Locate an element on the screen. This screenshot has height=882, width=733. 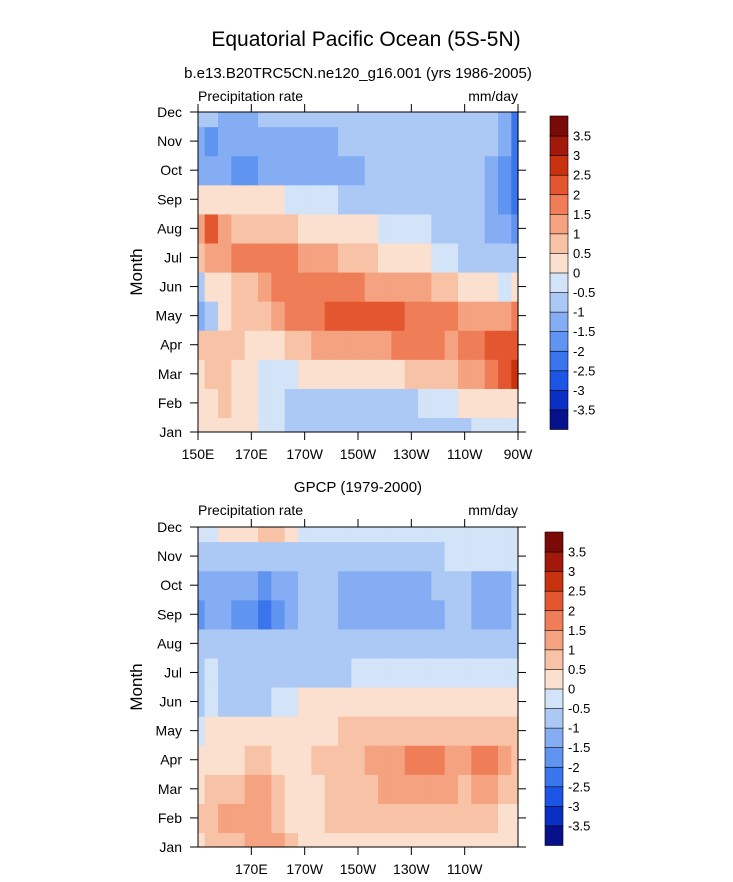
y-tick-label: Feb is located at coordinates (170, 818).